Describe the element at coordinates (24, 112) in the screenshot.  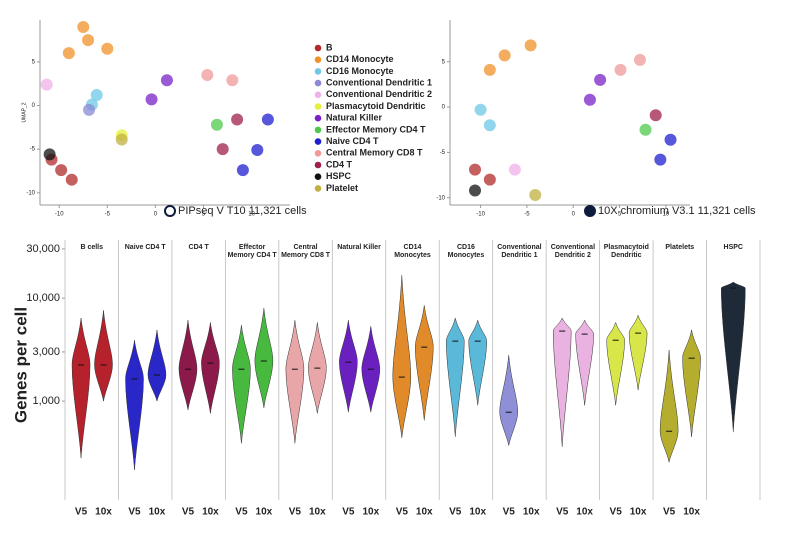
I see `y-axis-label: UMAP_2` at that location.